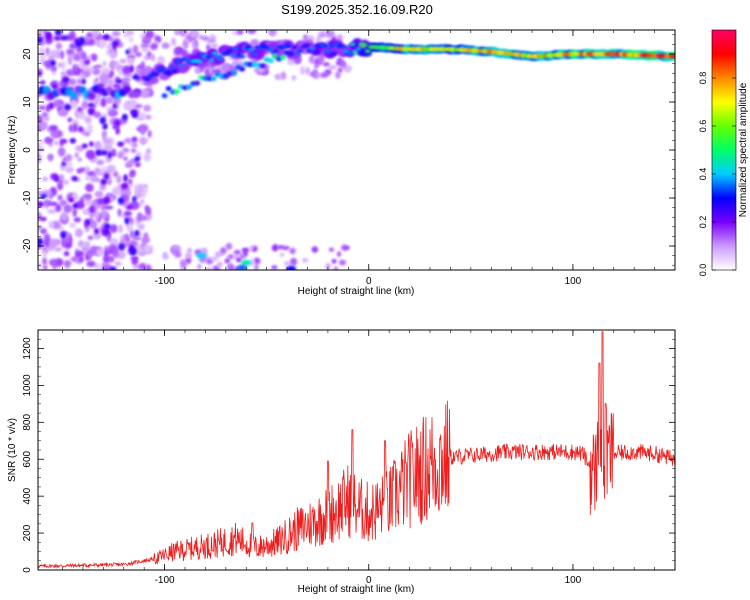 This screenshot has height=600, width=750. Describe the element at coordinates (717, 174) in the screenshot. I see `colorbar-ticks: 0.0 0.2 0.4 0.6 0.8` at that location.